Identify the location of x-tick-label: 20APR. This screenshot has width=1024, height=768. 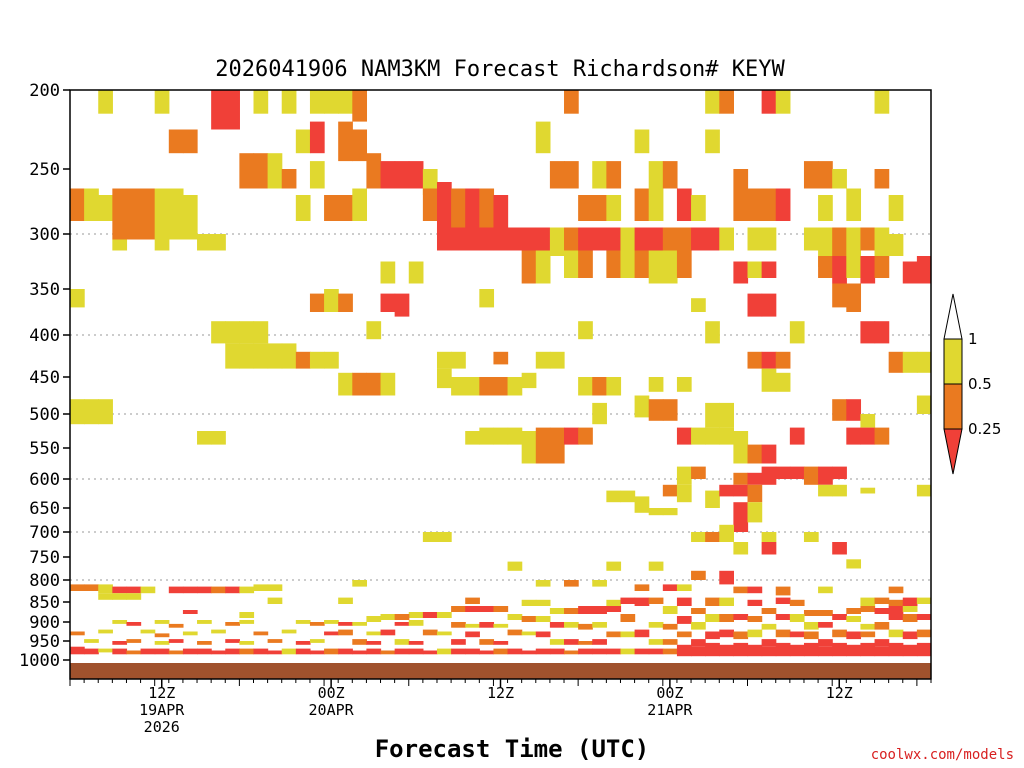
(332, 710).